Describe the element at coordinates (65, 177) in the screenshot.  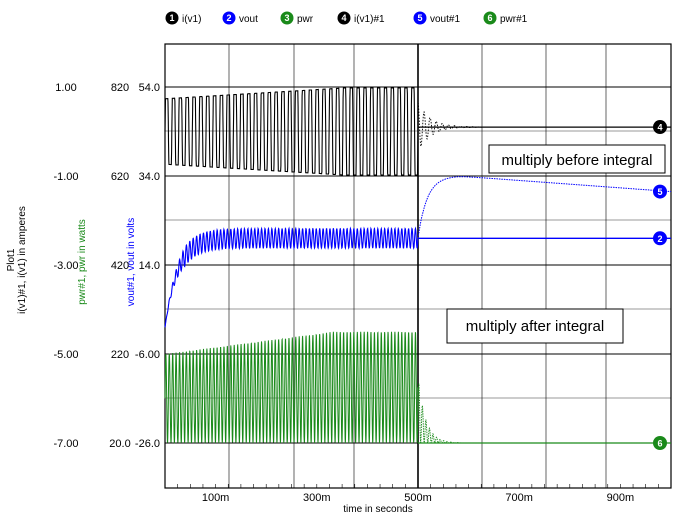
I see `y-tick-label-amps: -1.00` at that location.